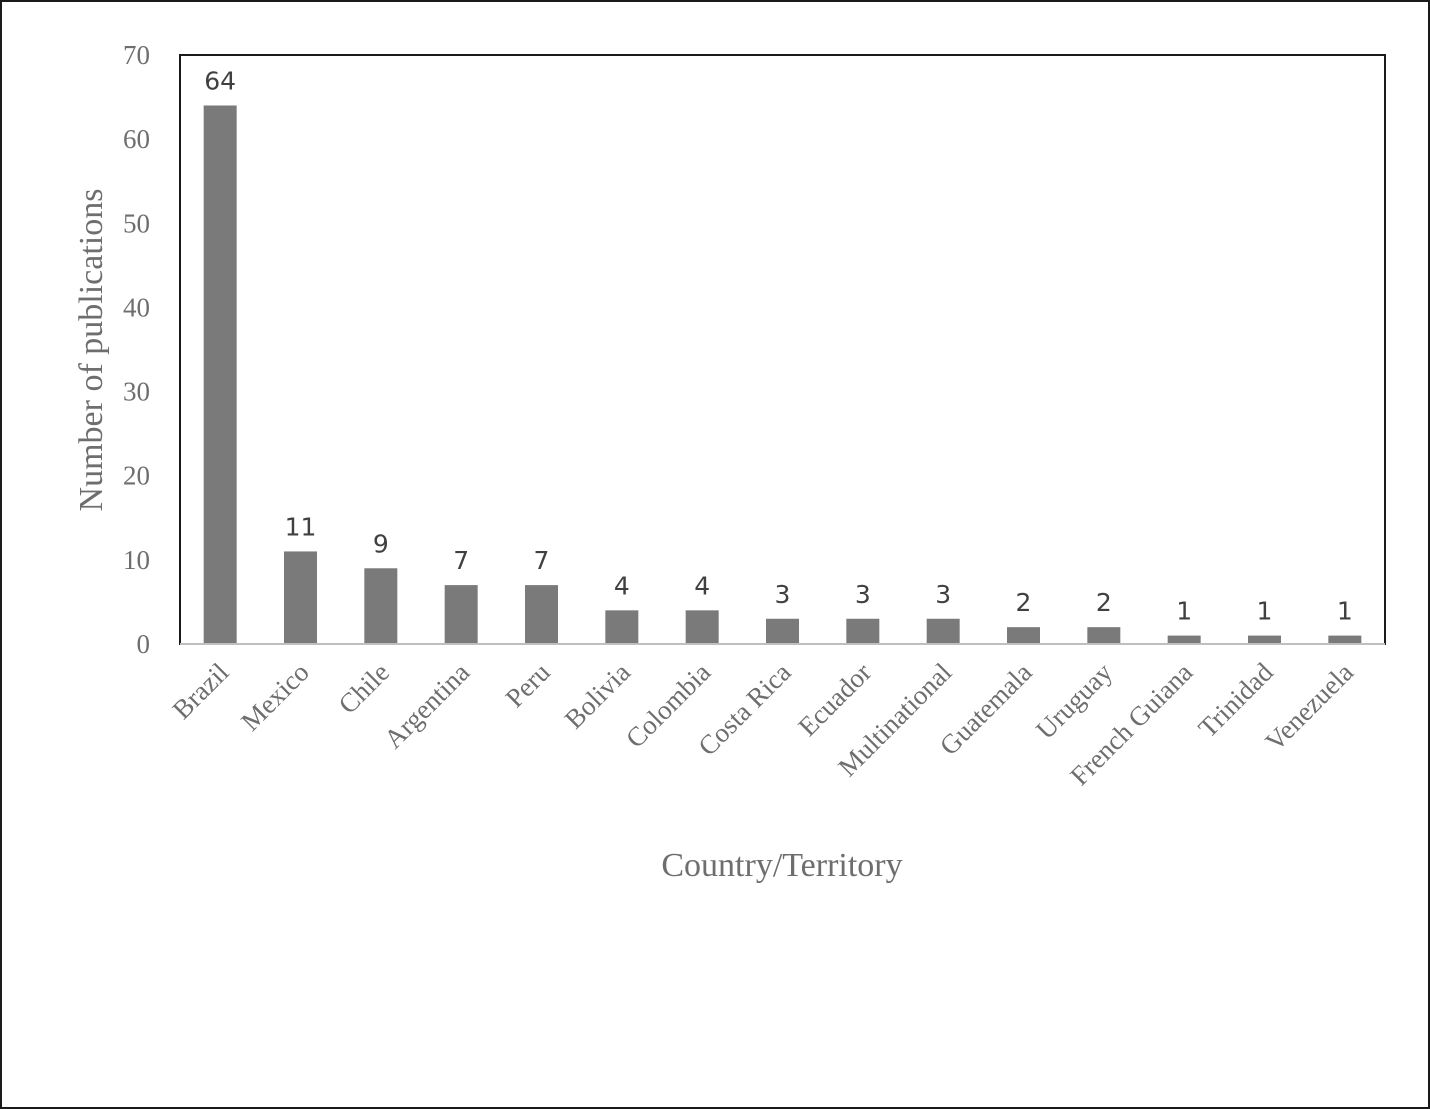 This screenshot has height=1109, width=1430. Describe the element at coordinates (426, 705) in the screenshot. I see `x-category-label: Argentina` at that location.